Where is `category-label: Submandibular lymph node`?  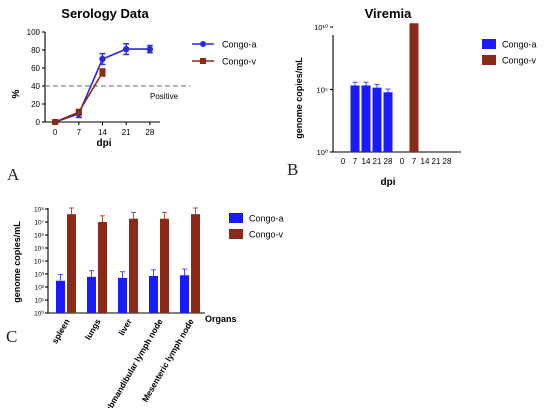
category-label: Submandibular lymph node is located at coordinates (132, 362).